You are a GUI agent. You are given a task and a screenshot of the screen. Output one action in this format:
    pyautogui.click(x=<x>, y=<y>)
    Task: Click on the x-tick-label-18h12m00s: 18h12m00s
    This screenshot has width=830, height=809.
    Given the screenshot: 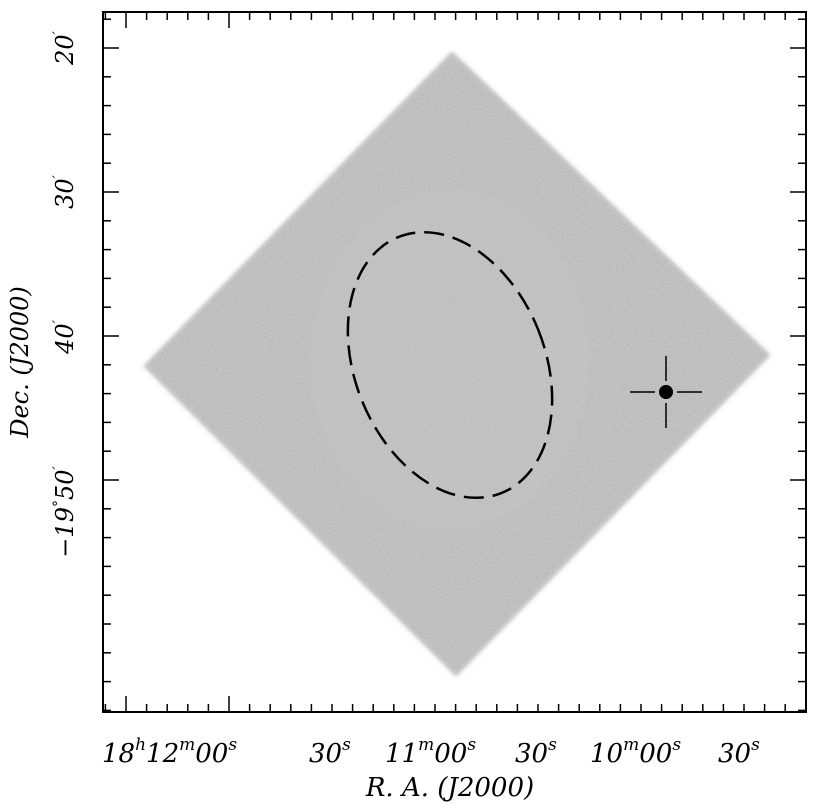 What is the action you would take?
    pyautogui.click(x=169, y=752)
    